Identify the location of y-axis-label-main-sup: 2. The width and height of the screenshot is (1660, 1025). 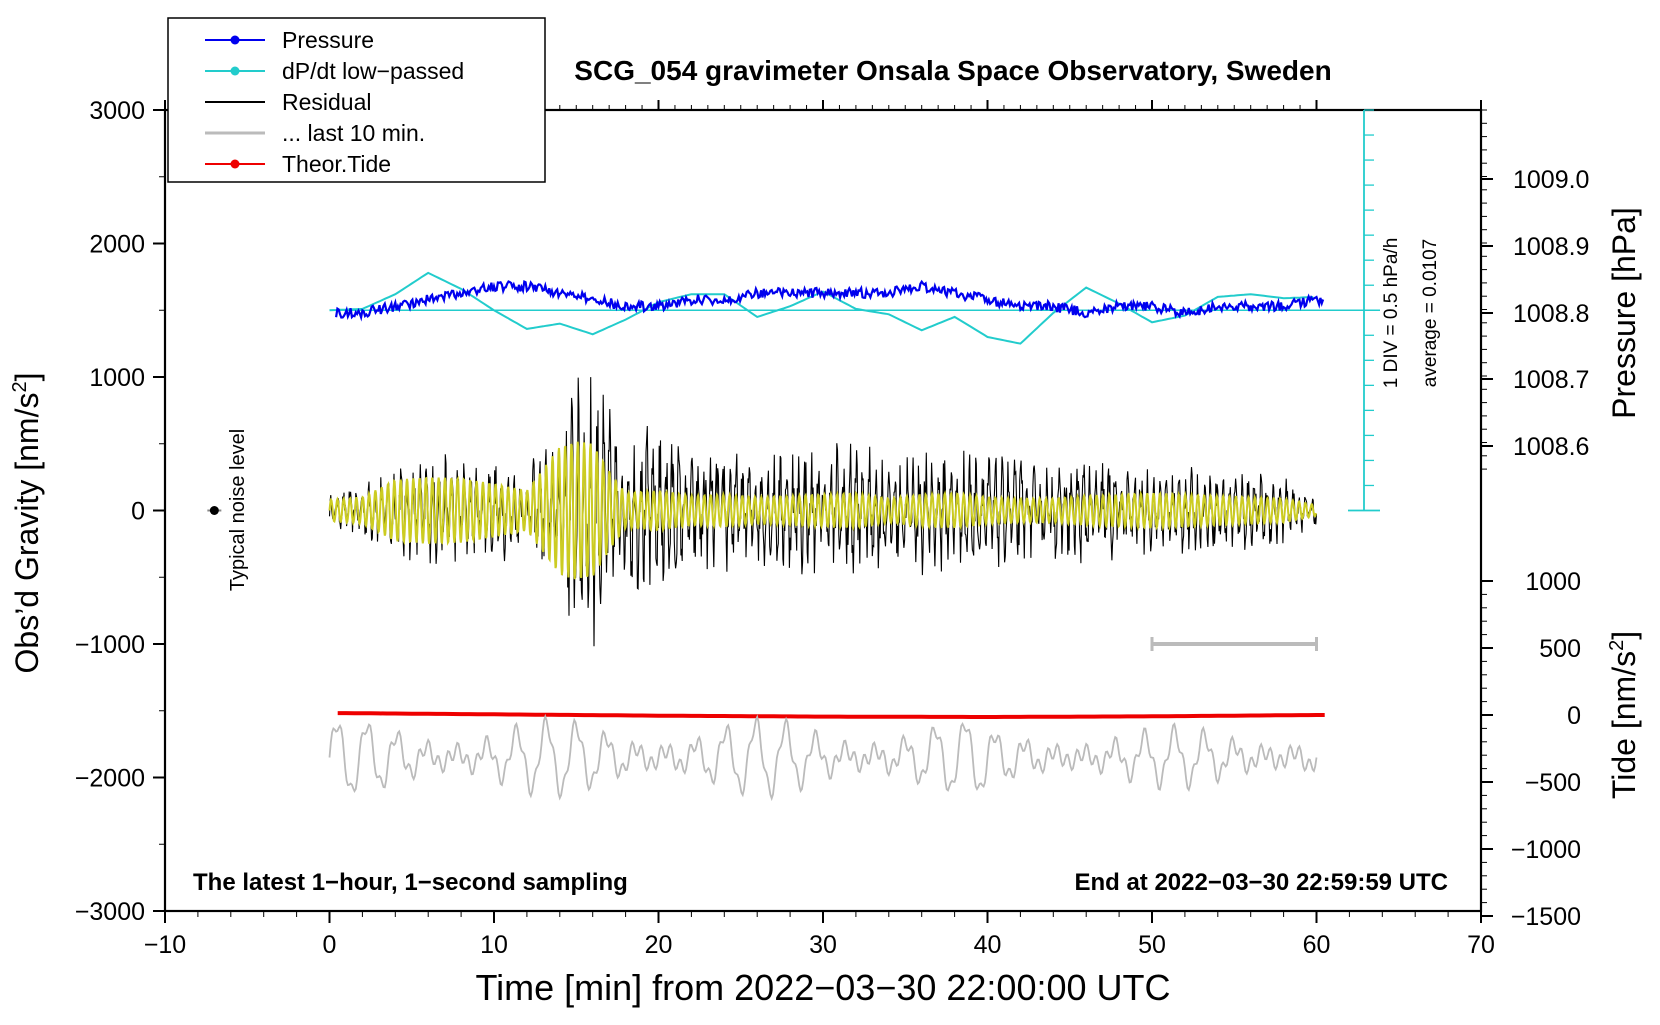
(20, 386).